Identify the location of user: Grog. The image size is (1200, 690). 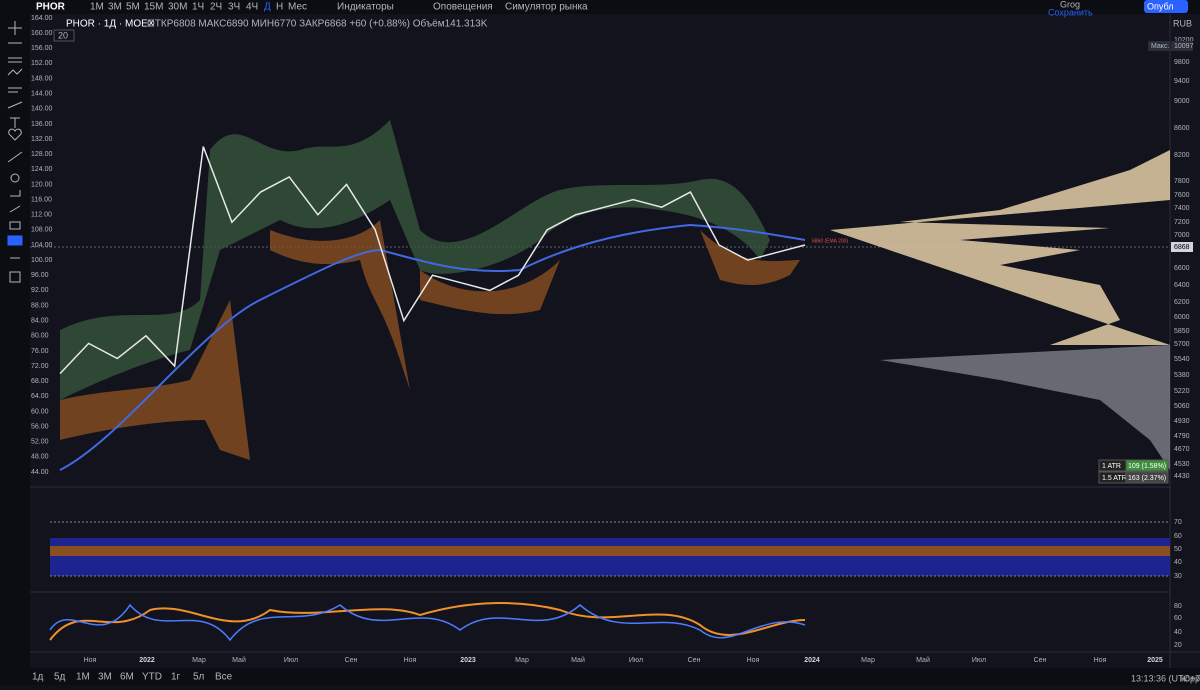
(1070, 4).